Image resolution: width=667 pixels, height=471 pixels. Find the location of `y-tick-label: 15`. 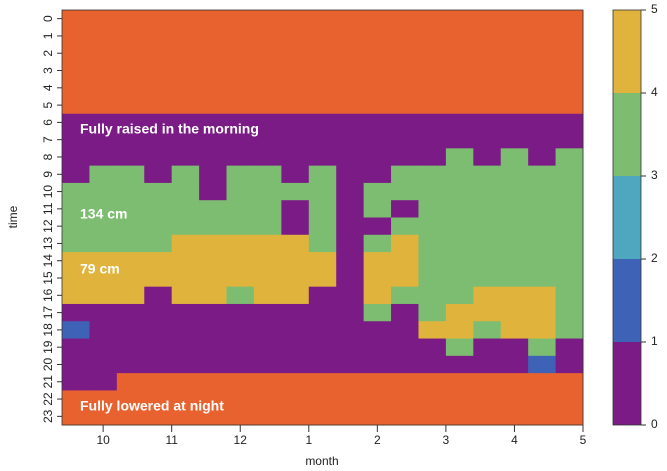

y-tick-label: 15 is located at coordinates (48, 278).